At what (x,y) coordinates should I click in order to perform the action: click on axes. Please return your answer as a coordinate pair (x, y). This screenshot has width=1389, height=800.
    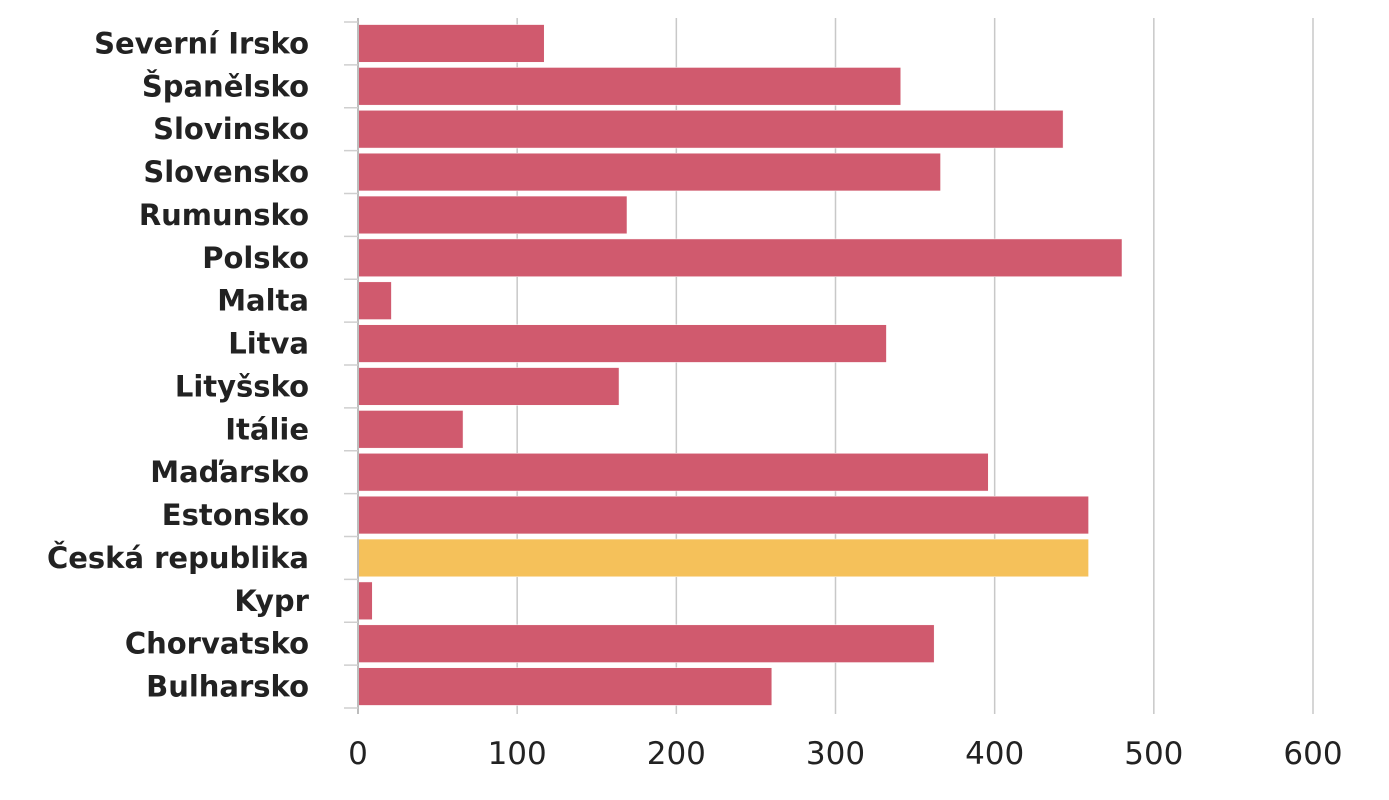
    Looking at the image, I should click on (351, 366).